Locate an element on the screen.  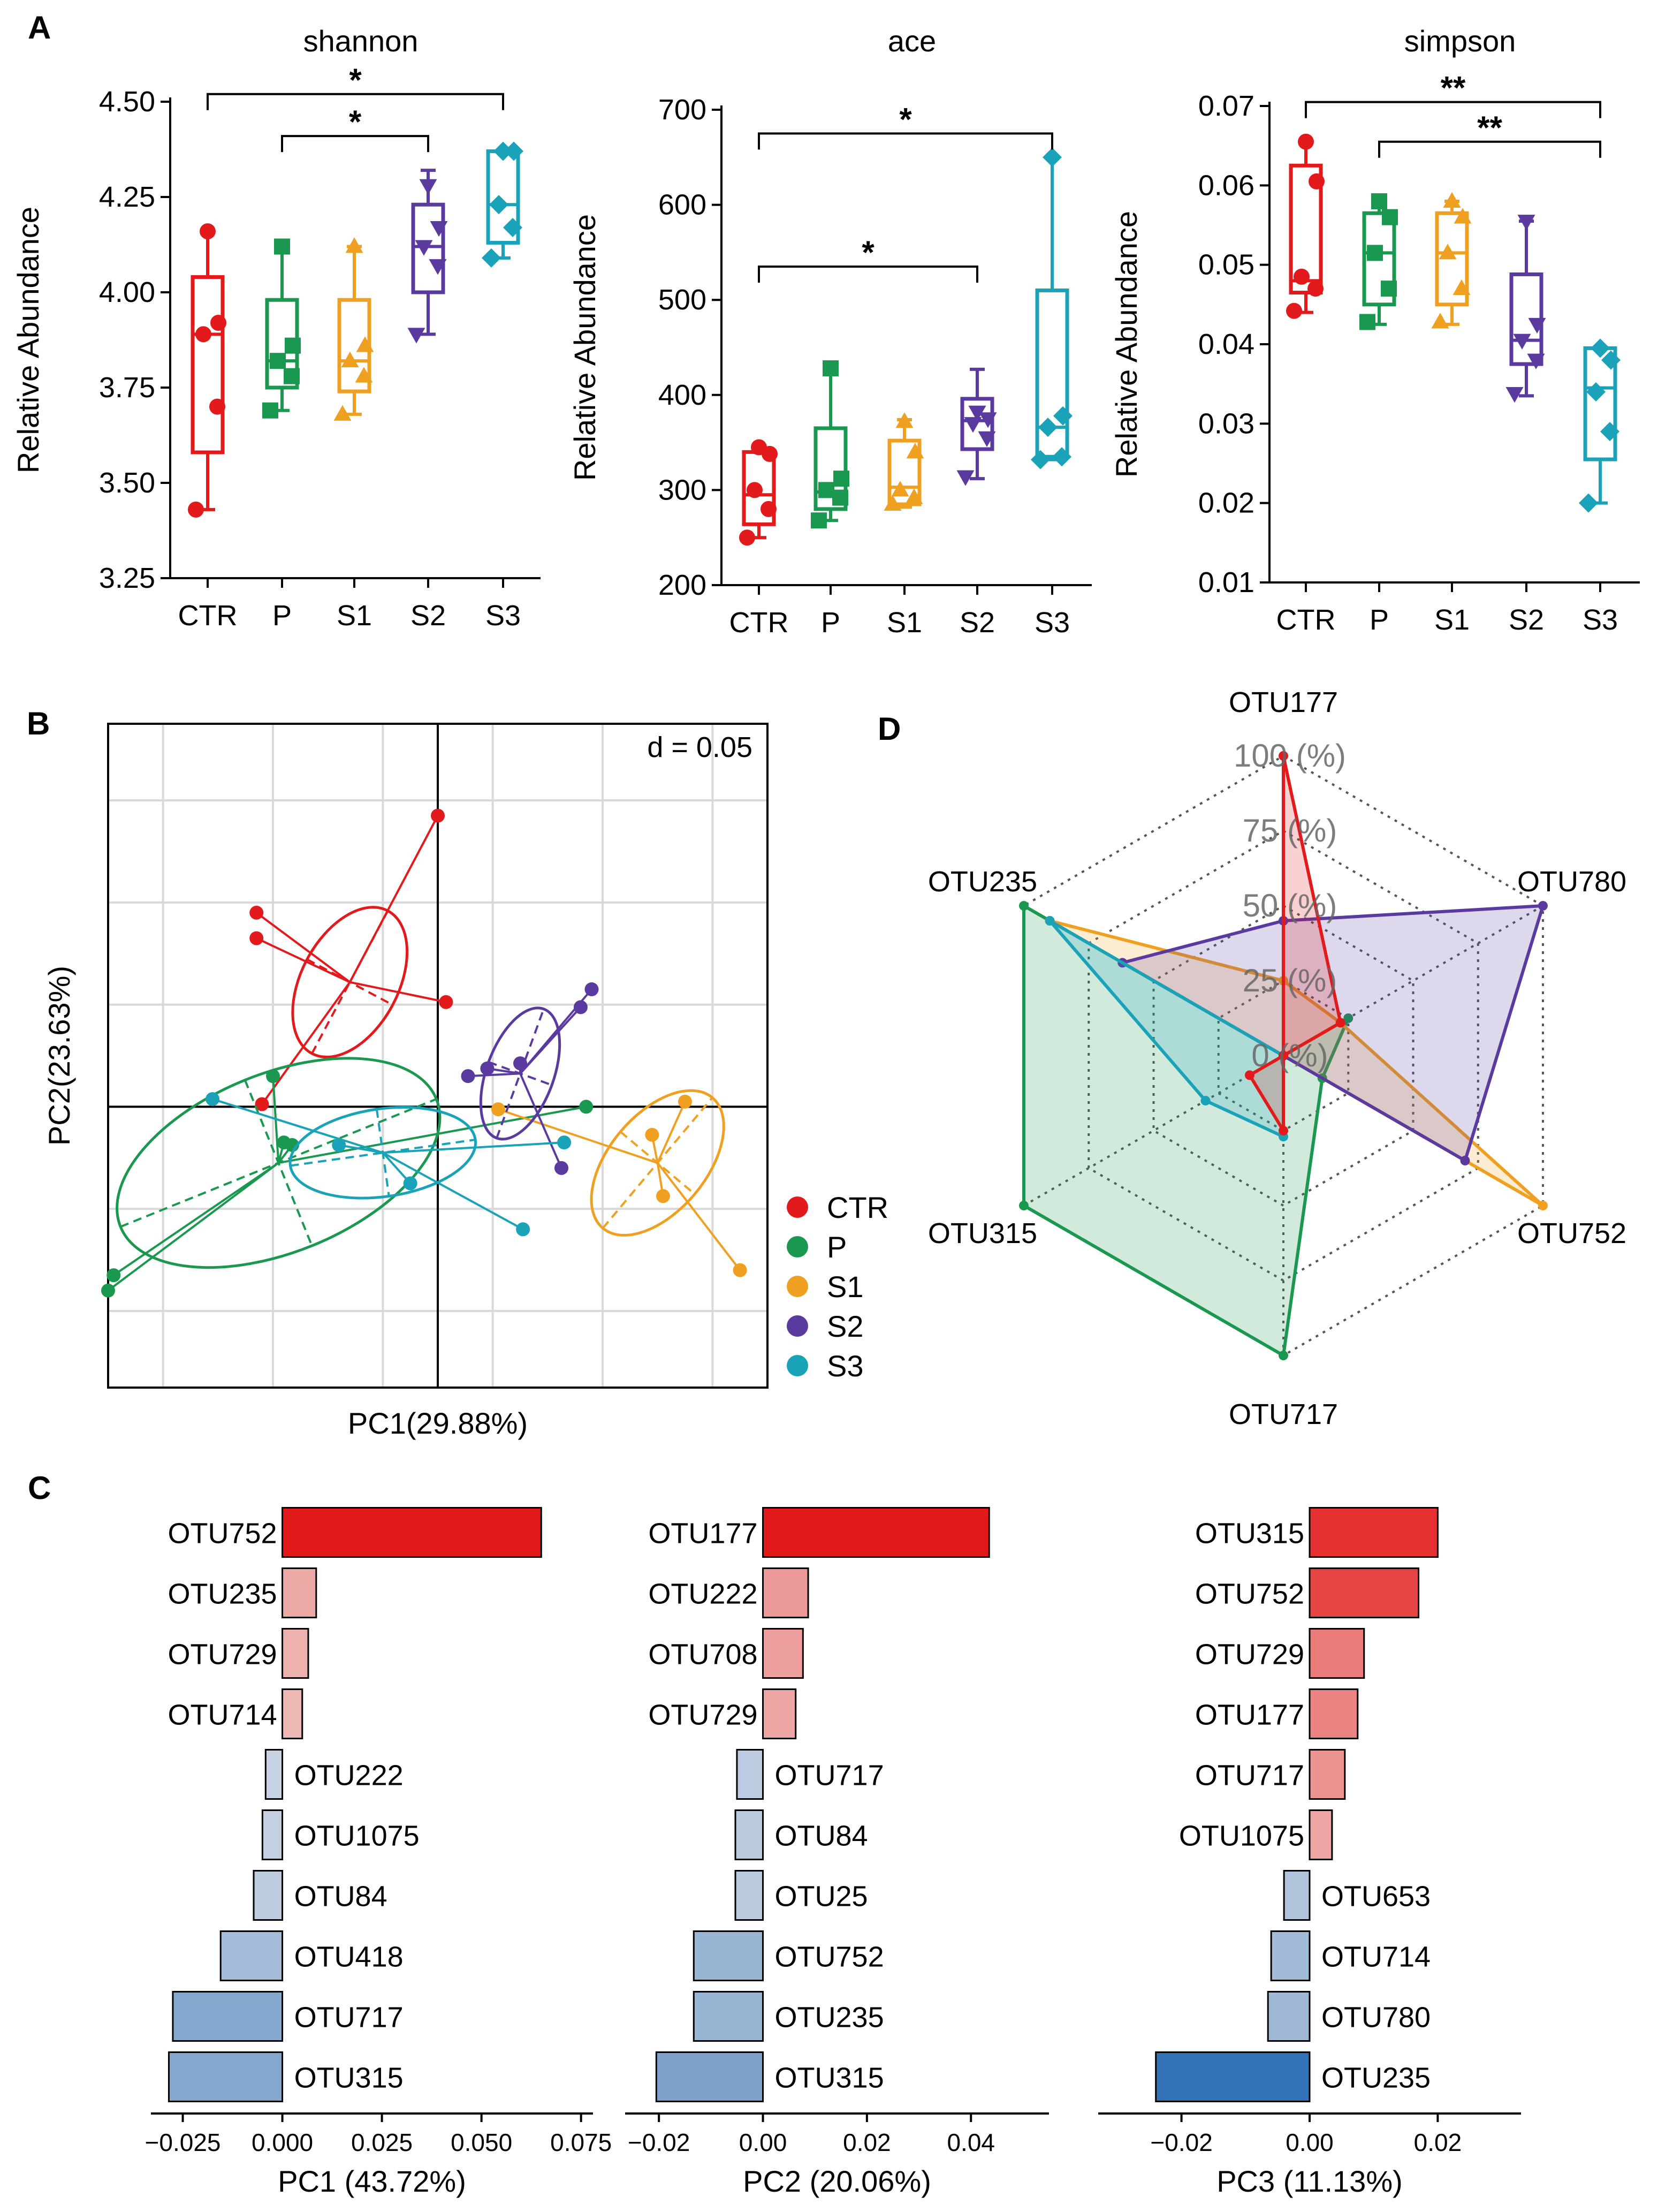
radar-ring-label: 75 (%) is located at coordinates (1290, 831).